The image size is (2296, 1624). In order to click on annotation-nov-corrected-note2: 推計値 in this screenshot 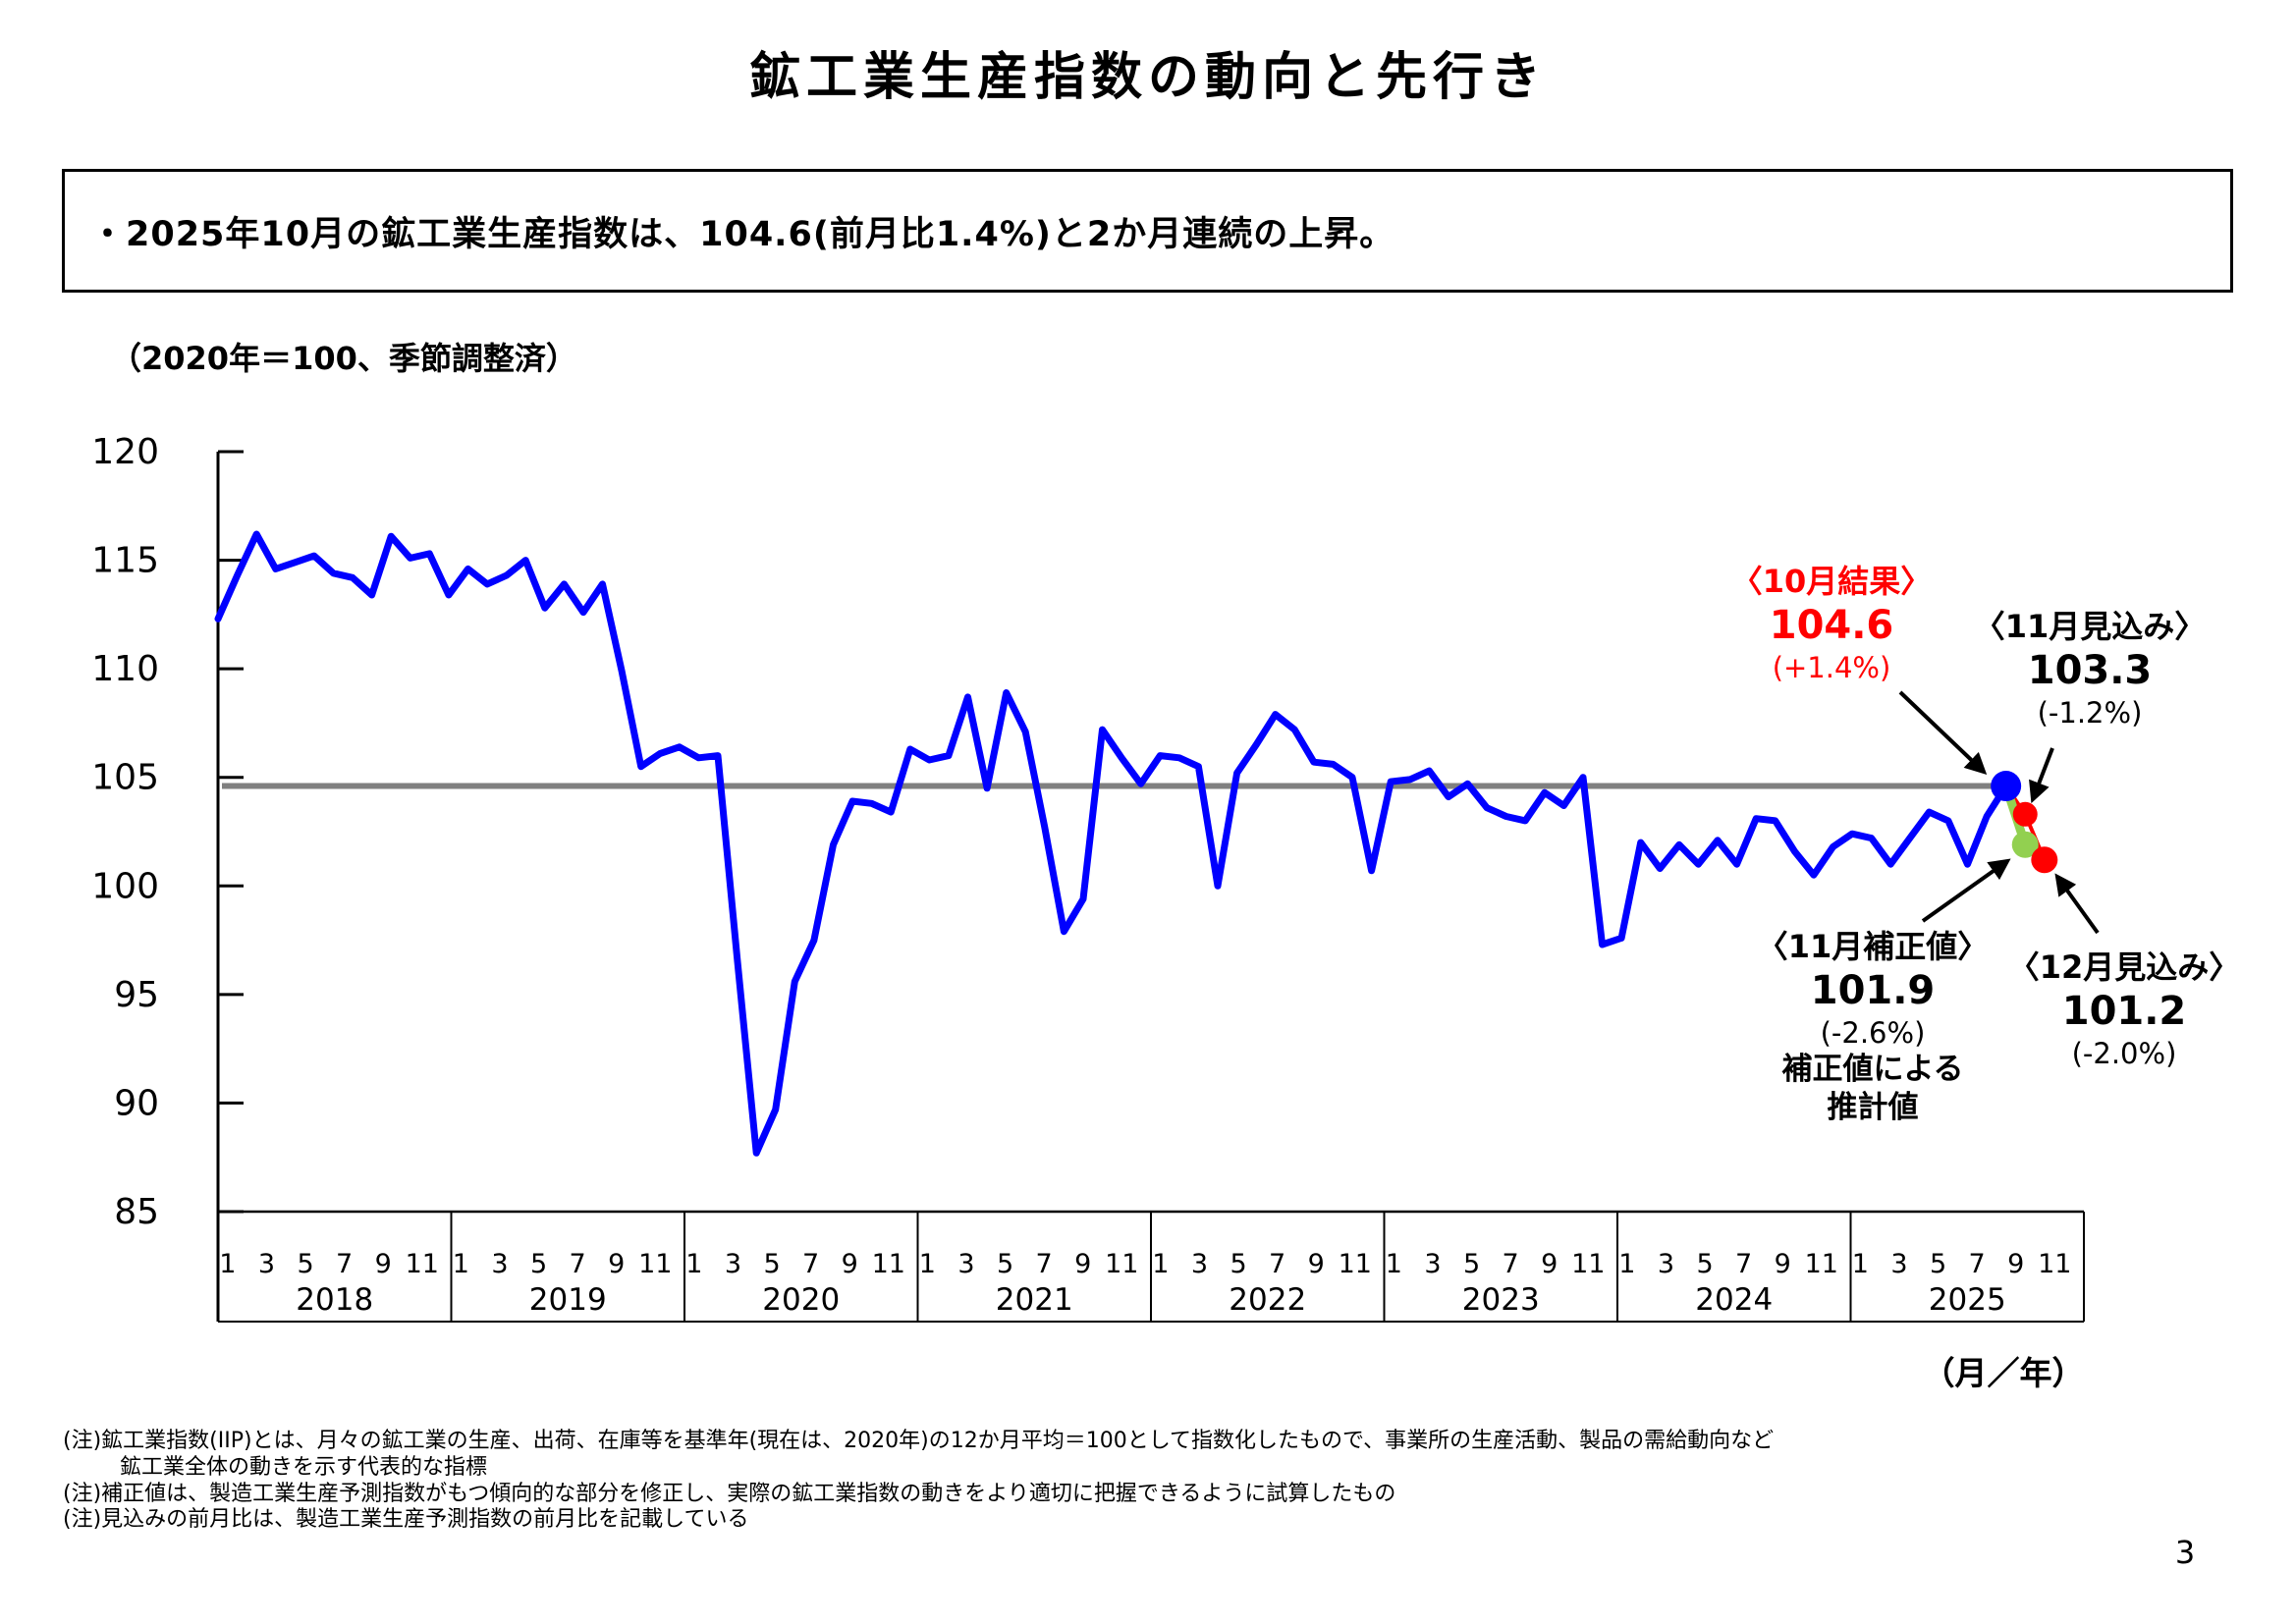, I will do `click(1873, 1107)`.